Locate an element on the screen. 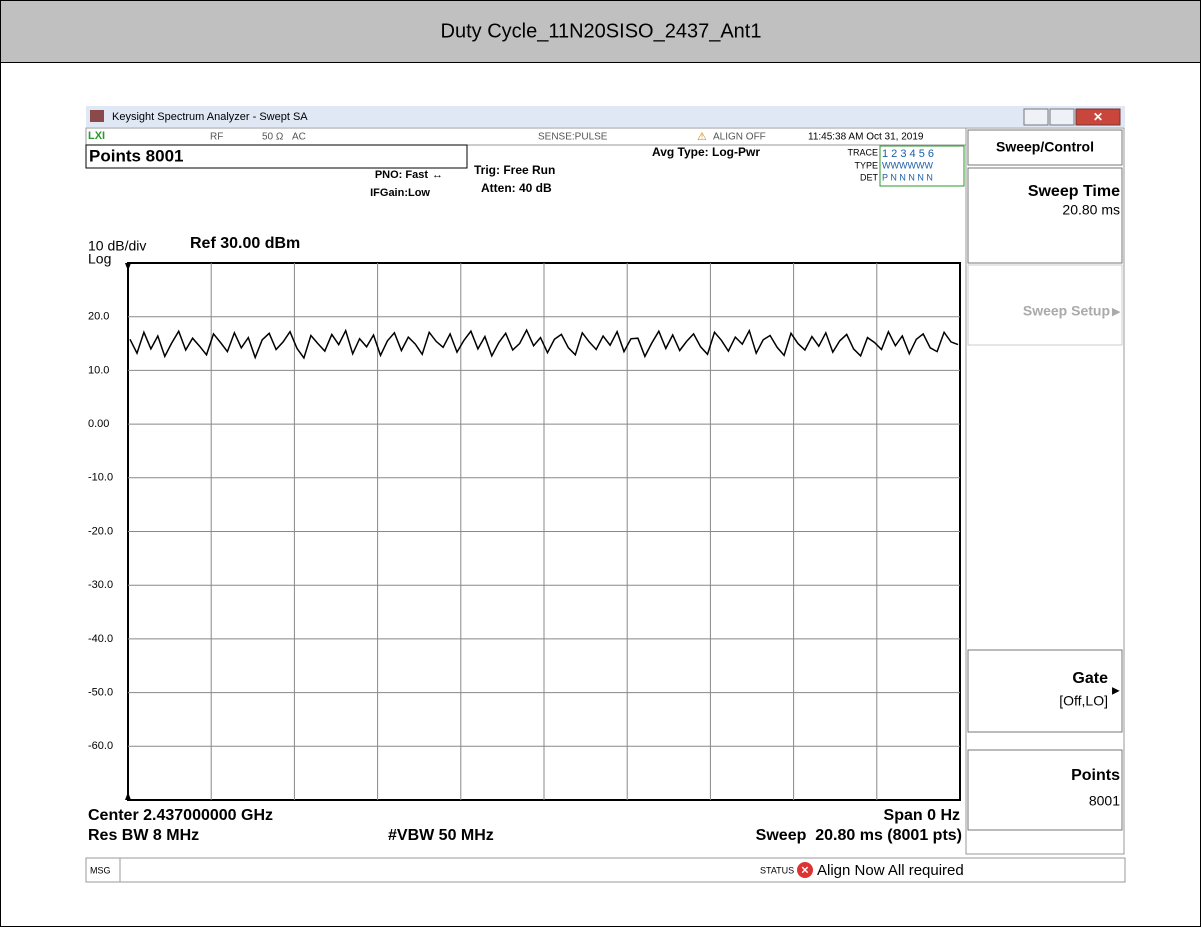  status-sense: SENSE:PULSE is located at coordinates (573, 137).